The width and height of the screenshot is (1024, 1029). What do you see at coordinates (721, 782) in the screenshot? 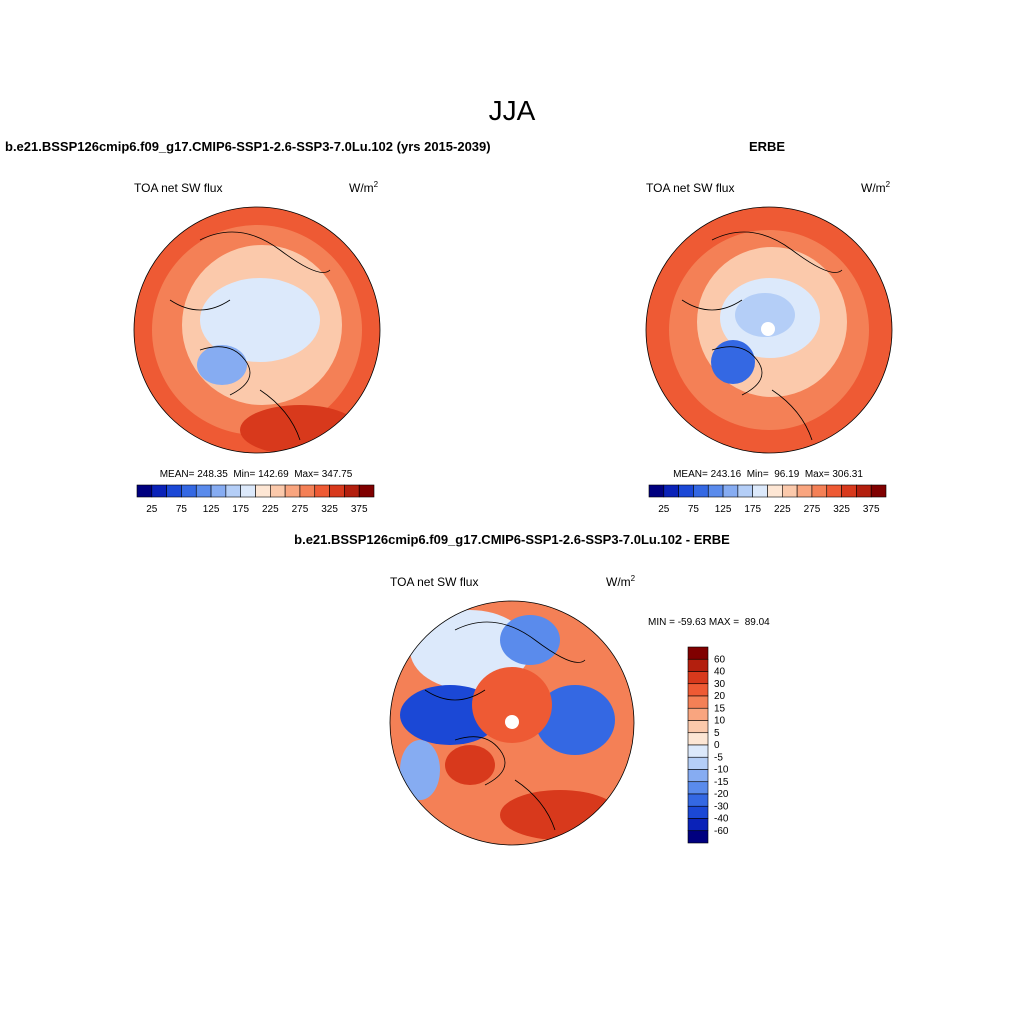
I see `colorbar-label: -15` at bounding box center [721, 782].